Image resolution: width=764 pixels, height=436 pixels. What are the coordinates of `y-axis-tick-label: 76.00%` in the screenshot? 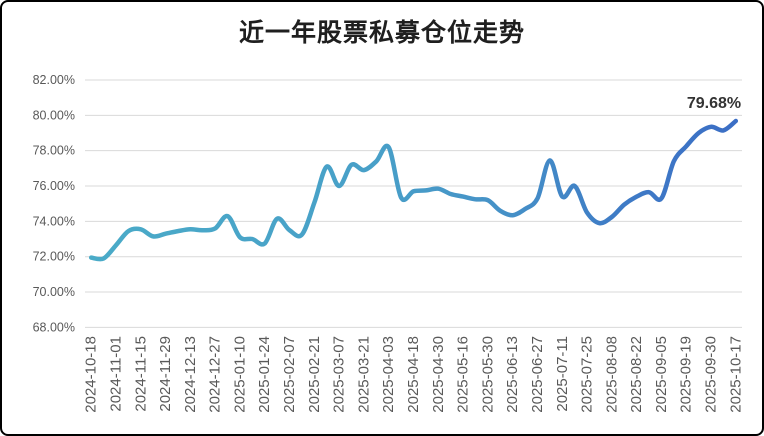 It's located at (54, 186).